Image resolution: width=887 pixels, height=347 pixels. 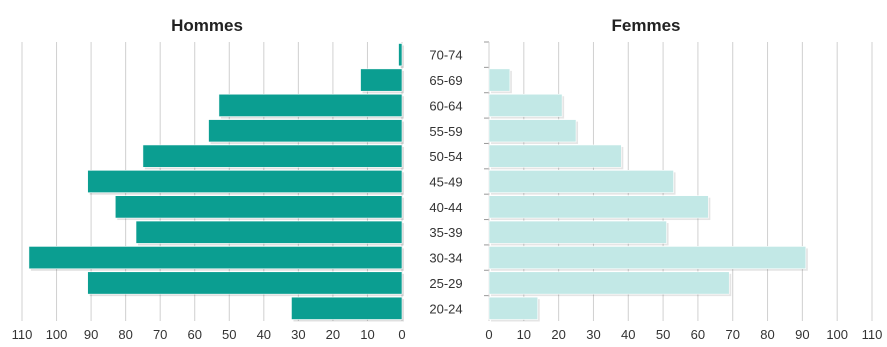 What do you see at coordinates (663, 334) in the screenshot?
I see `female-x-tick-label: 50` at bounding box center [663, 334].